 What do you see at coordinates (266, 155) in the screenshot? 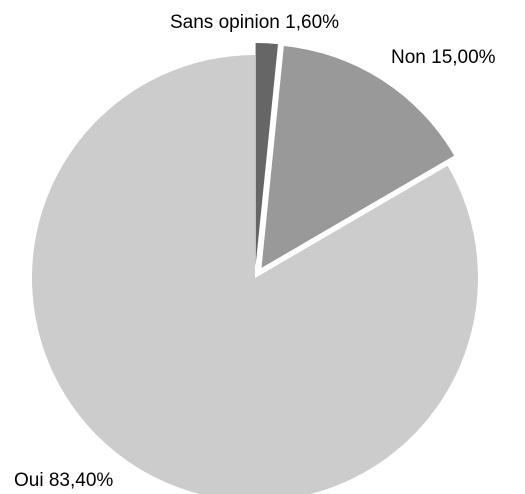
I see `pie-slice-sans-opinion` at bounding box center [266, 155].